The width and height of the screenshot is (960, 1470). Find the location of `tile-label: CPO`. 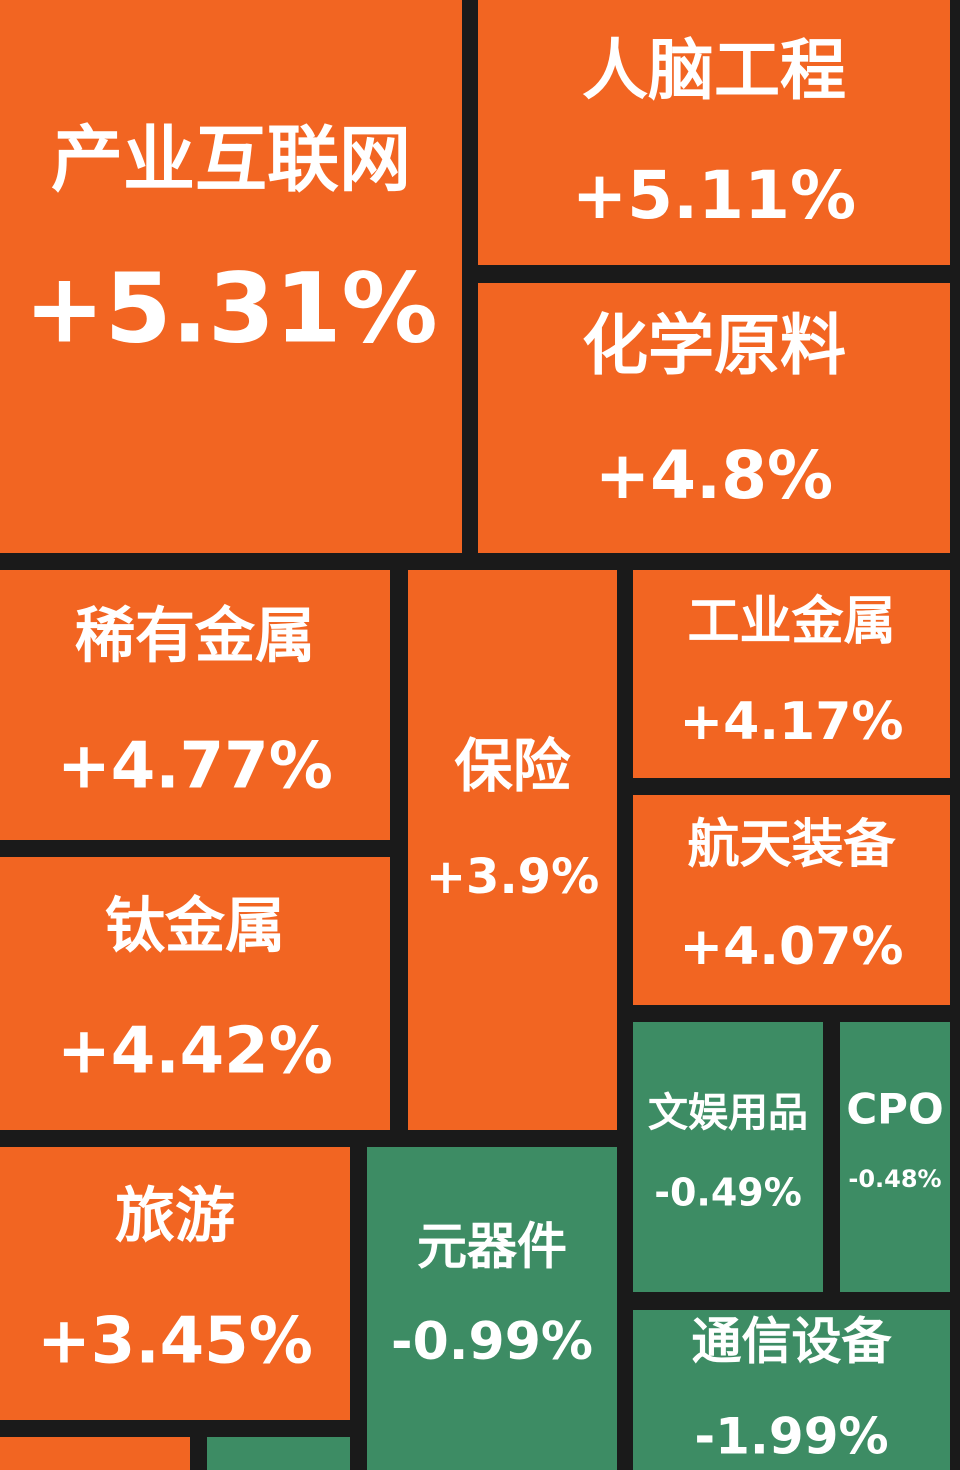

tile-label: CPO is located at coordinates (894, 1109).